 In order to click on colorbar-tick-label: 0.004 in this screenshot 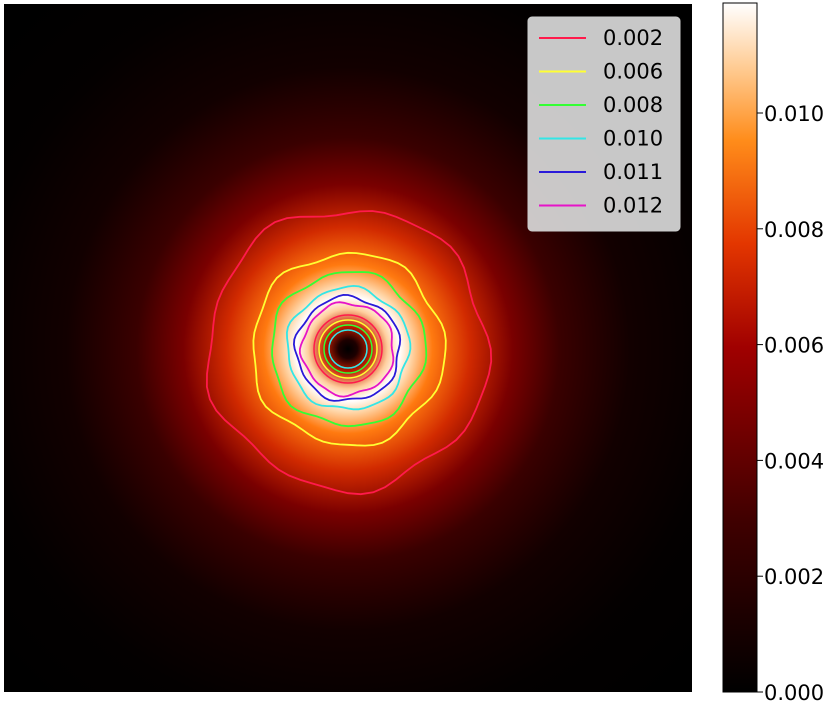, I will do `click(794, 461)`.